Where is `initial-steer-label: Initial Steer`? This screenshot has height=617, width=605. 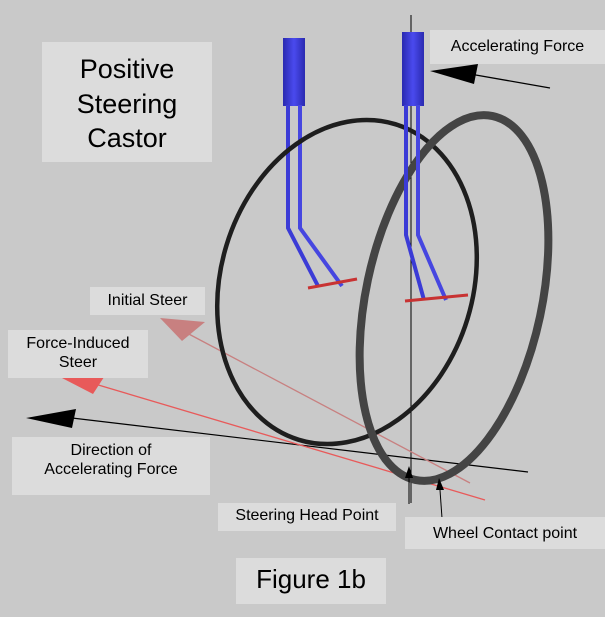 initial-steer-label: Initial Steer is located at coordinates (147, 301).